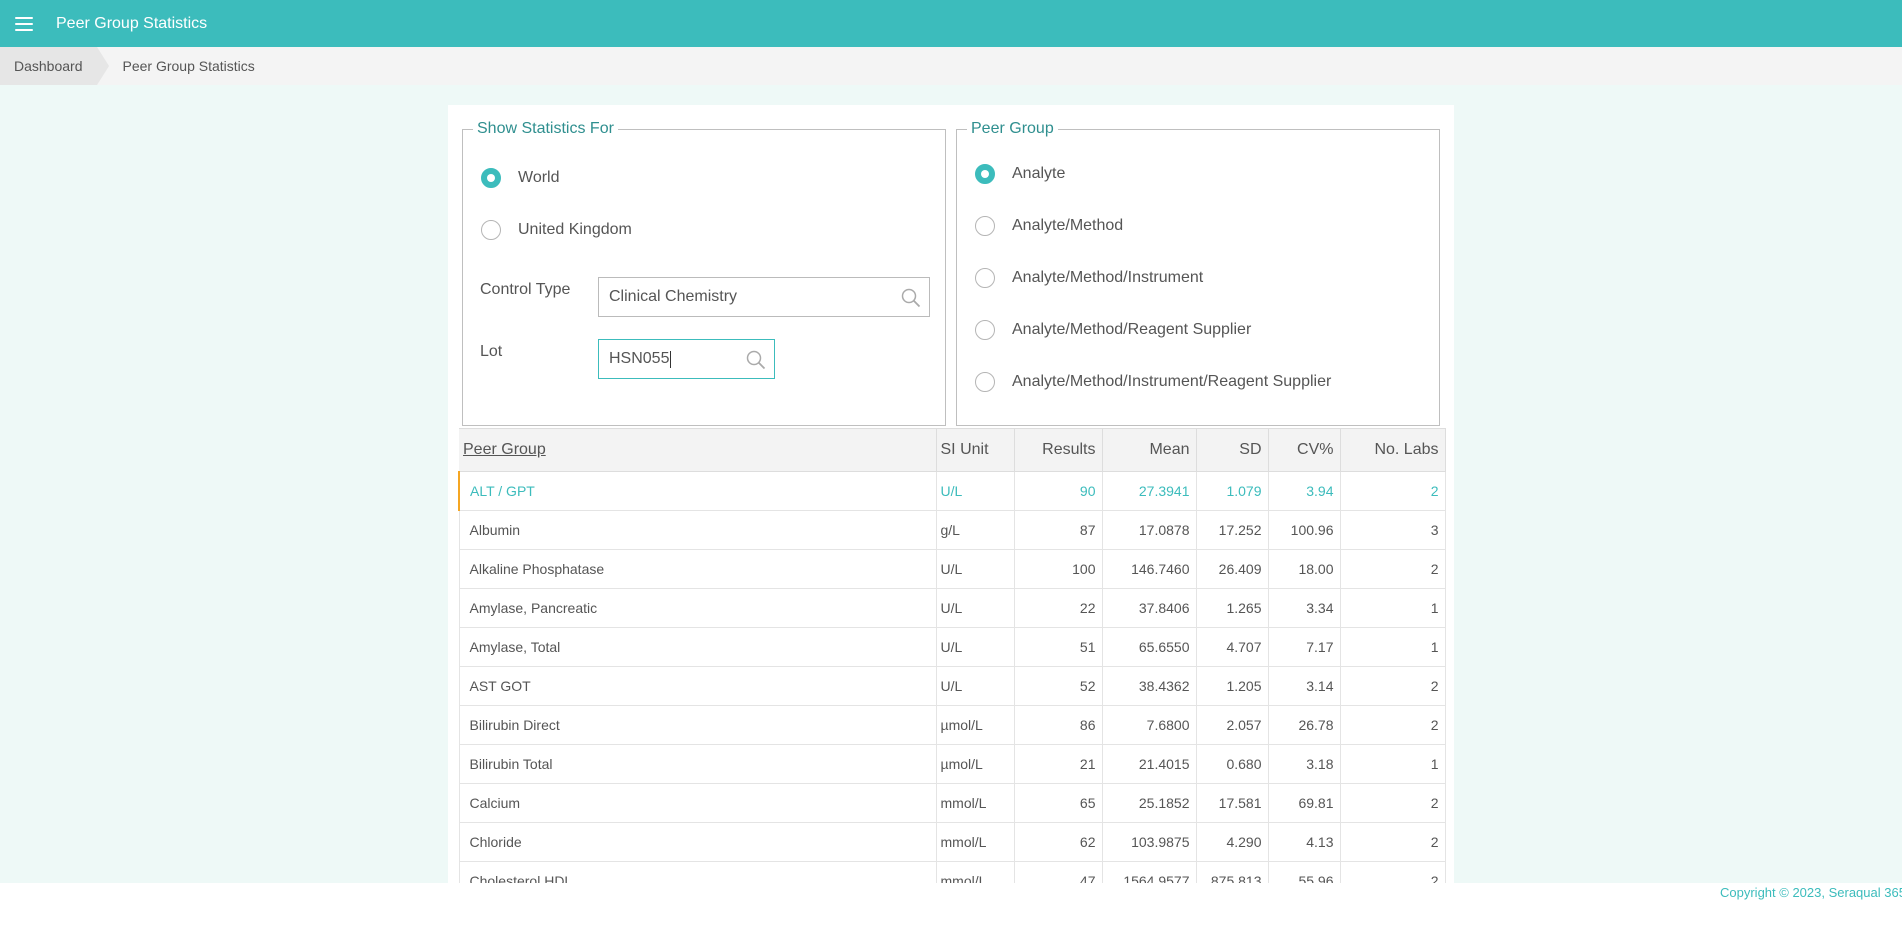 The image size is (1902, 927). I want to click on table-row: Chloride mmol/L 62 103.9875 4.290 4.13 2, so click(952, 842).